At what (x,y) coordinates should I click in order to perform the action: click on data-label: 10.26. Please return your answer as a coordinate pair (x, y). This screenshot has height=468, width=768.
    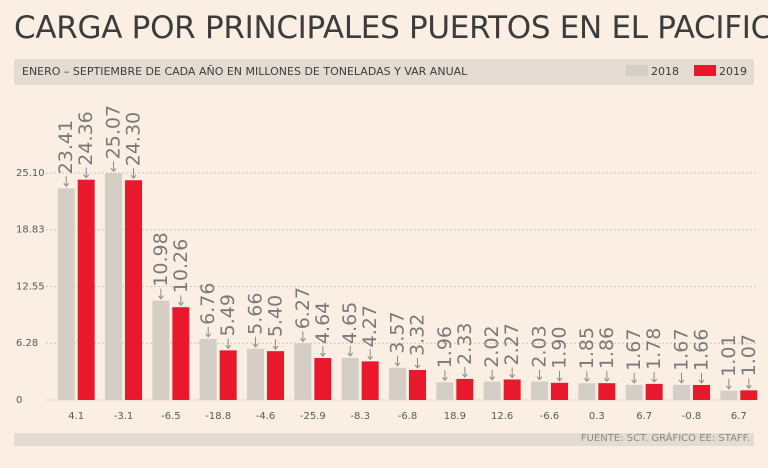
    Looking at the image, I should click on (181, 266).